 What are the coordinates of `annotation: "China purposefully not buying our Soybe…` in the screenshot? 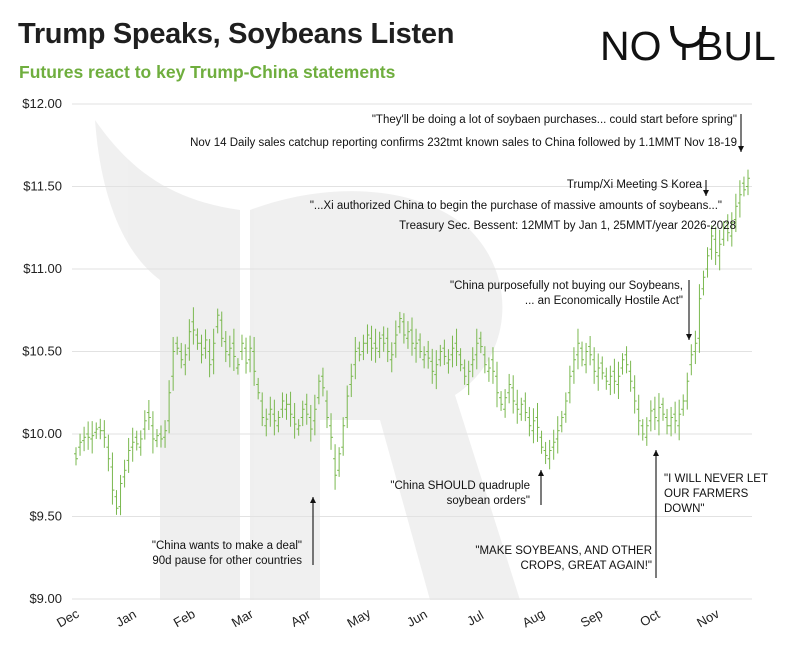 It's located at (571, 310).